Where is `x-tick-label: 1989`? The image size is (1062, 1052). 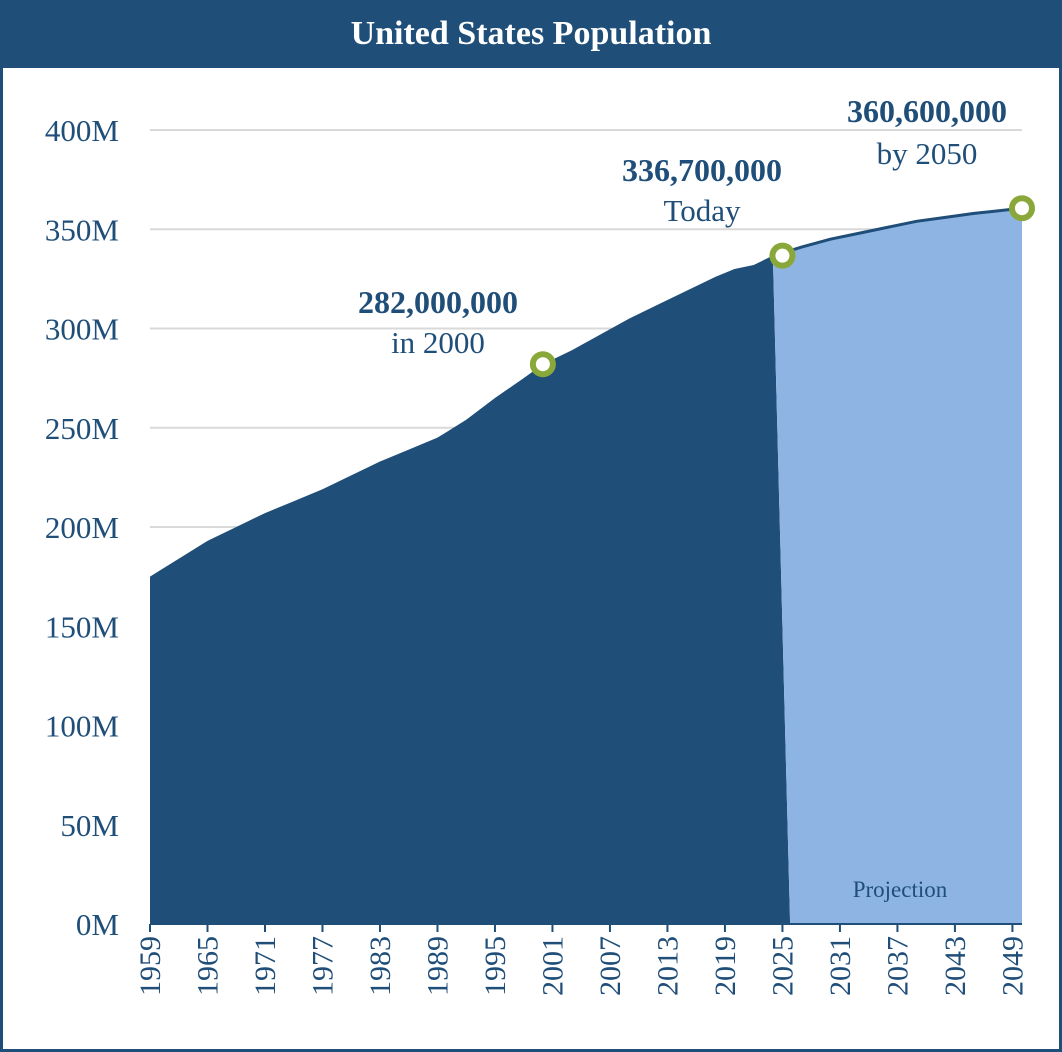 x-tick-label: 1989 is located at coordinates (437, 966).